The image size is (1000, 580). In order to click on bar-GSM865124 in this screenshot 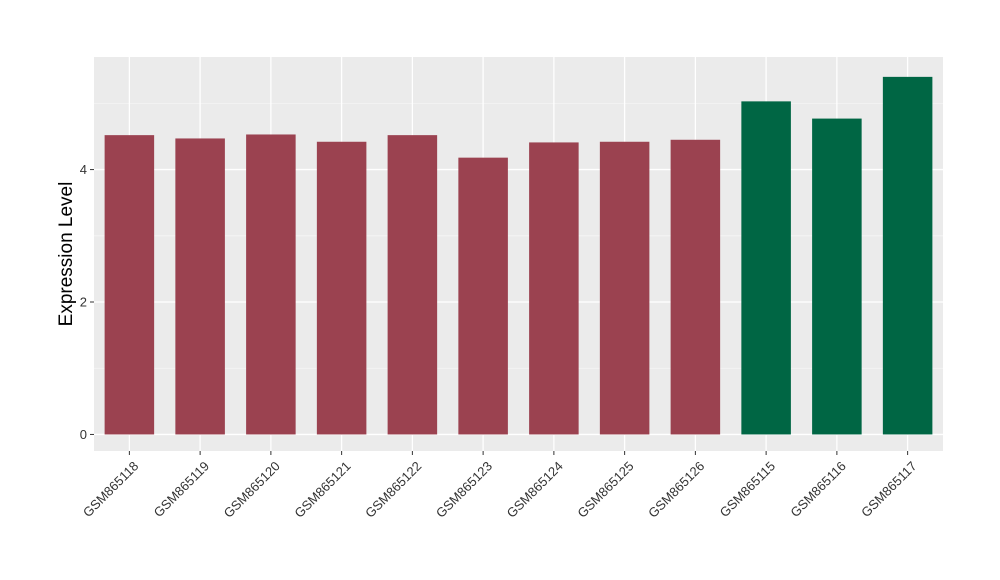, I will do `click(554, 288)`.